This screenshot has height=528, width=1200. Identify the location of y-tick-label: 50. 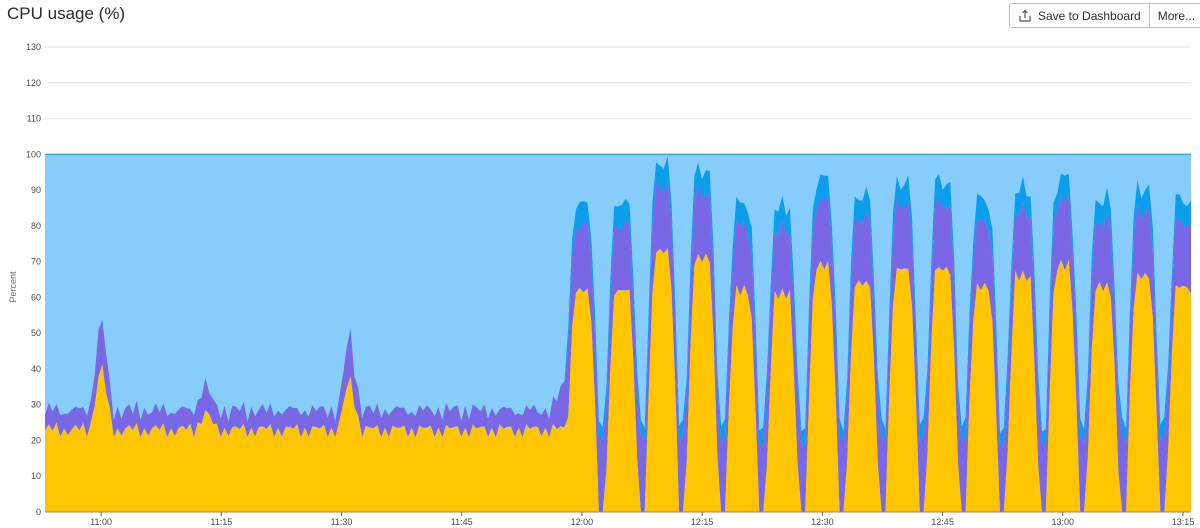
(36, 333).